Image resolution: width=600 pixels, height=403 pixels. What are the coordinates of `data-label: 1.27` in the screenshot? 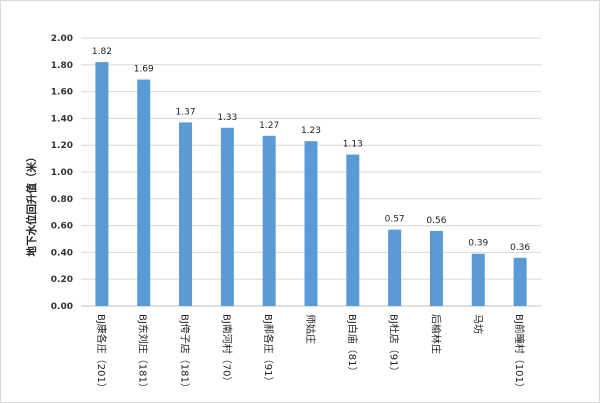 It's located at (269, 126).